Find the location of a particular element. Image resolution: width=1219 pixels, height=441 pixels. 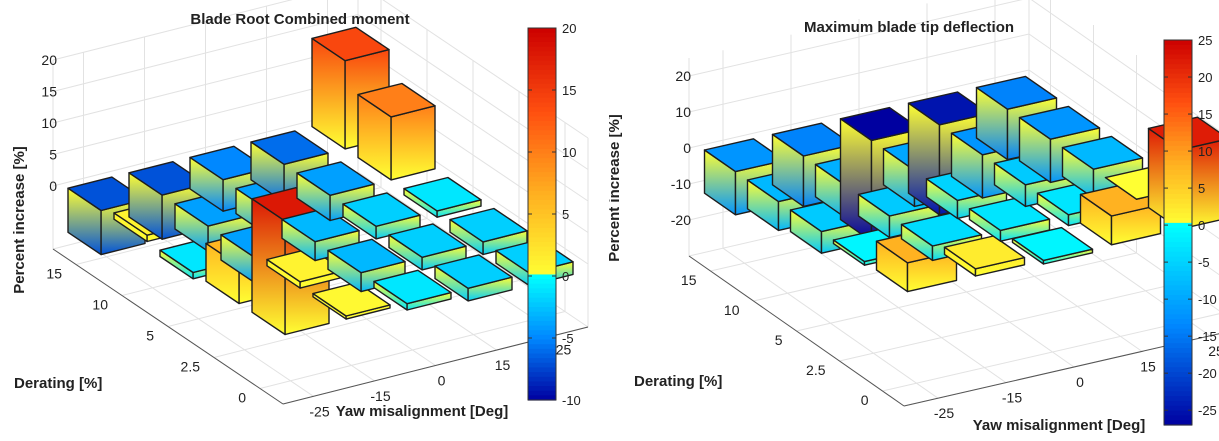

chart-title: Blade Root Combined moment is located at coordinates (299, 19).